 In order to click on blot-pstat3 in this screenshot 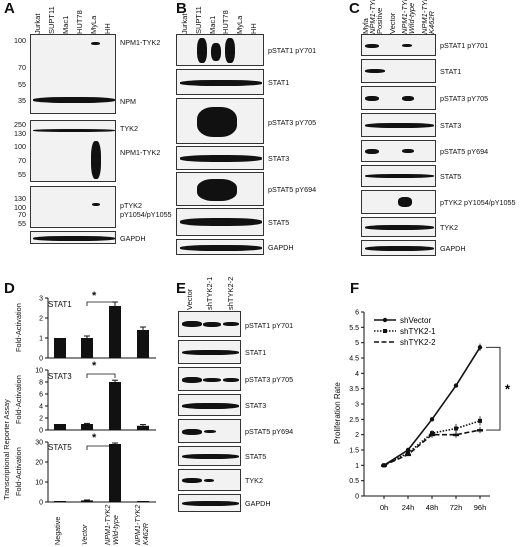, I will do `click(220, 121)`.